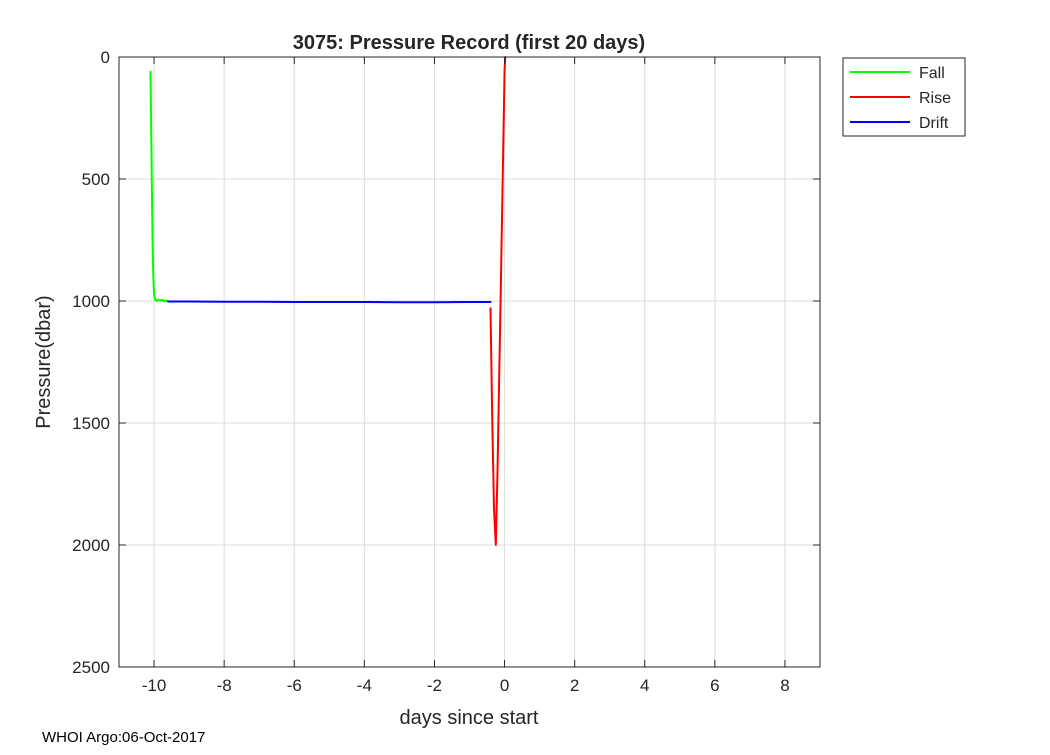 This screenshot has width=1050, height=755. Describe the element at coordinates (154, 685) in the screenshot. I see `x-tick-label: -10` at that location.